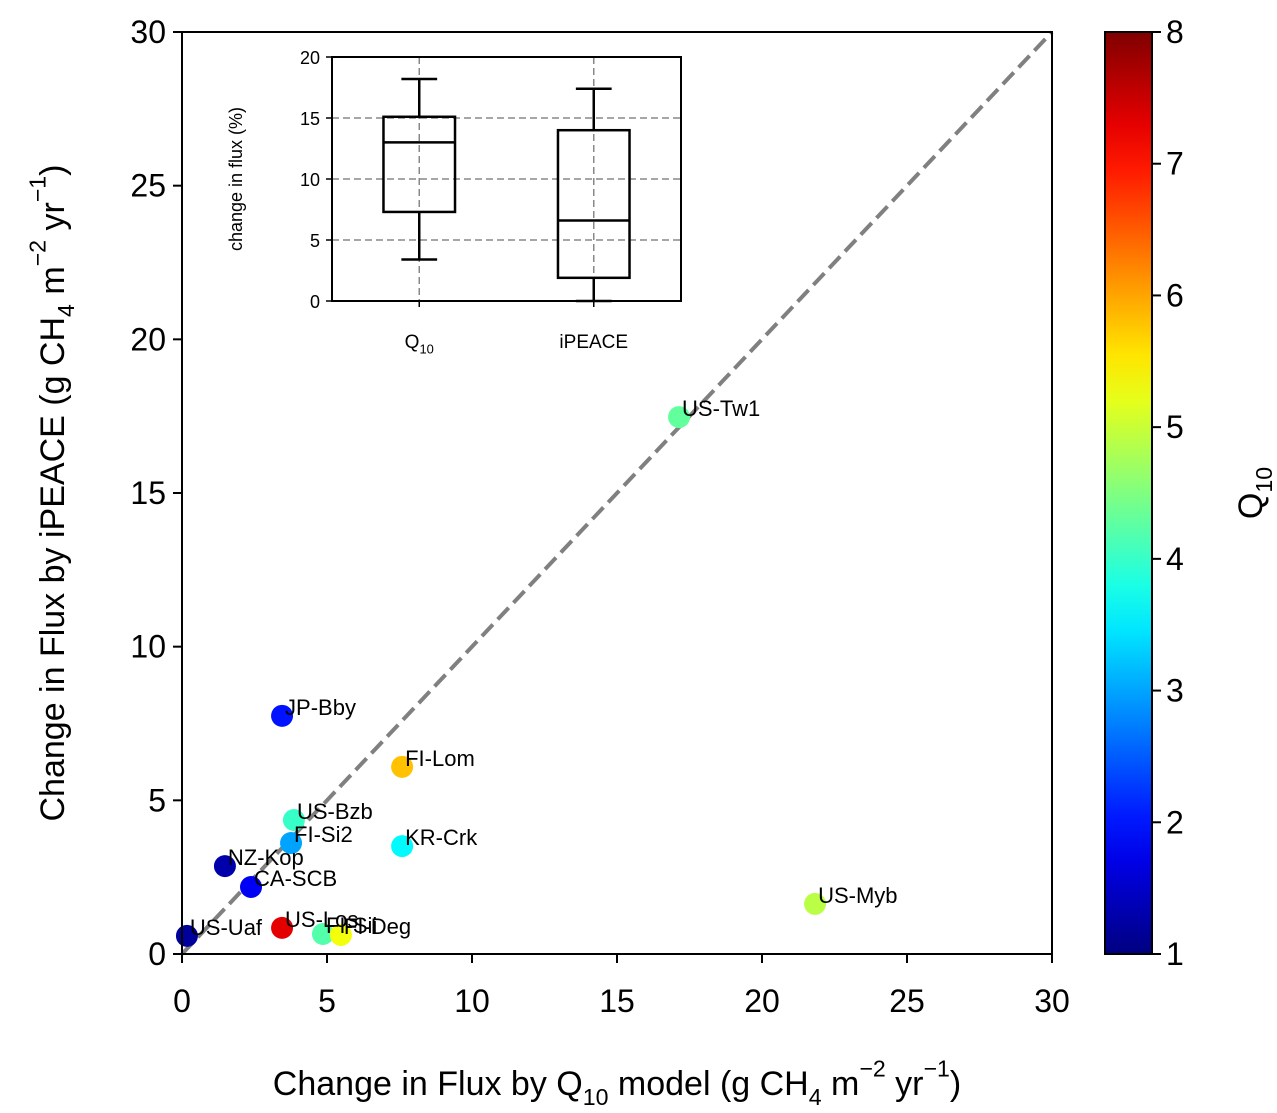 The image size is (1277, 1113). What do you see at coordinates (440, 758) in the screenshot?
I see `point-label: FI-Lom` at bounding box center [440, 758].